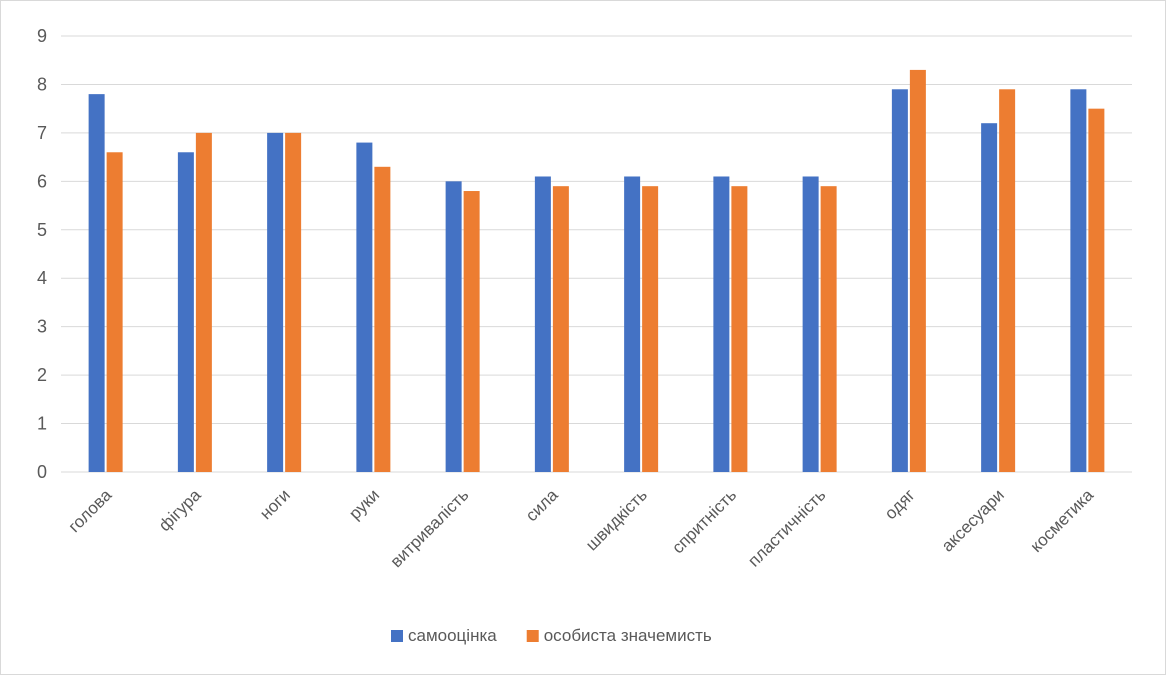  What do you see at coordinates (786, 527) in the screenshot?
I see `x-tick-label: пластичність` at bounding box center [786, 527].